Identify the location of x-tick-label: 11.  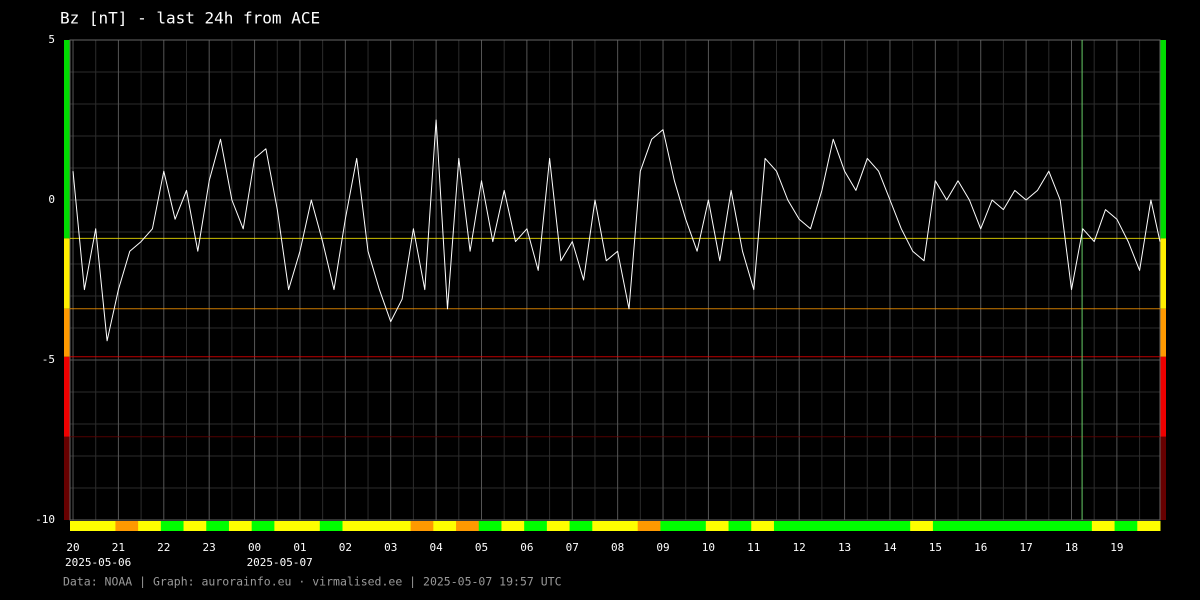
(753, 547).